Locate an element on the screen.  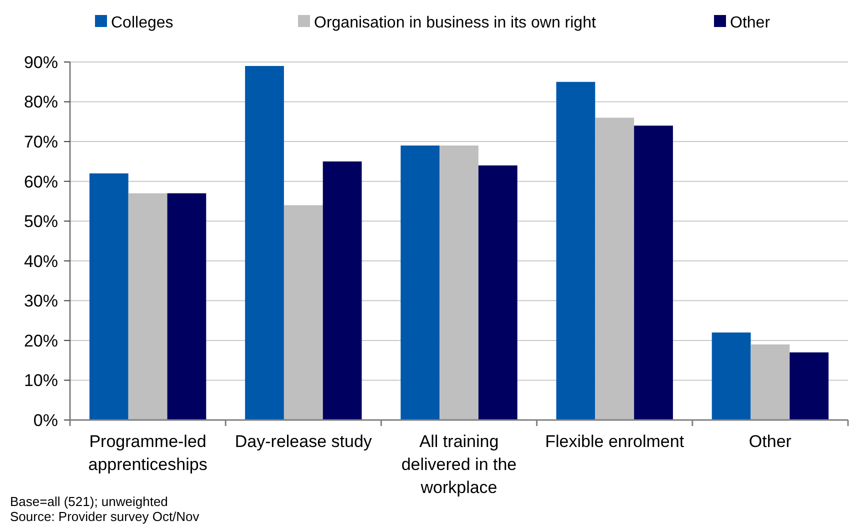
x-tick-label: Other is located at coordinates (770, 441).